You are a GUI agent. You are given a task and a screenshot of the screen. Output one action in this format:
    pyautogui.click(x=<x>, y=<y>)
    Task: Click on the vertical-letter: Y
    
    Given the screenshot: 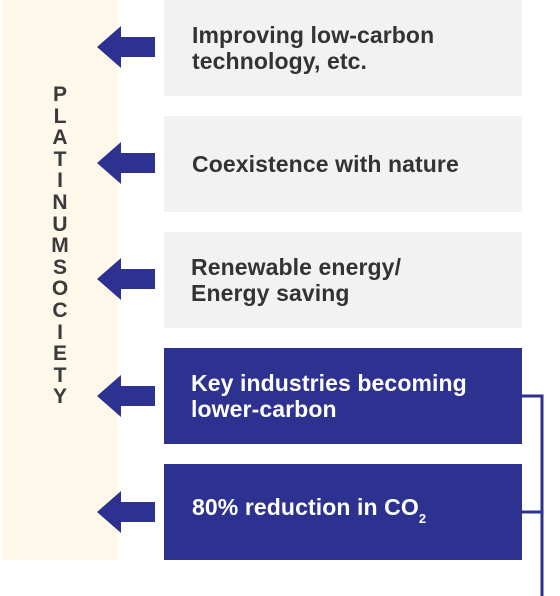 What is the action you would take?
    pyautogui.click(x=59, y=397)
    